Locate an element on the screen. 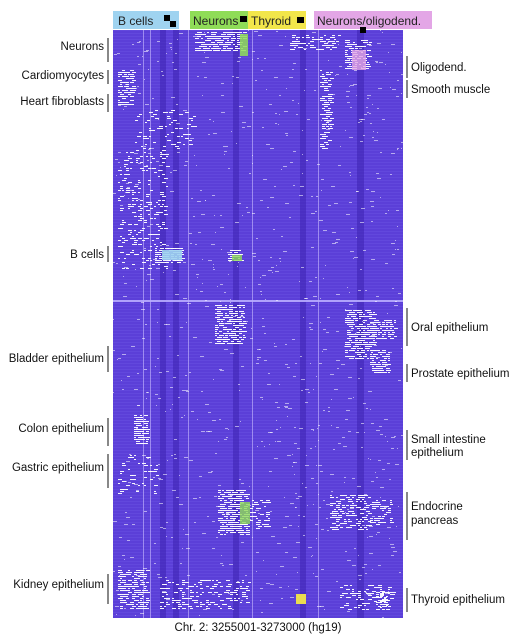 This screenshot has width=526, height=635. marker-square is located at coordinates (363, 30).